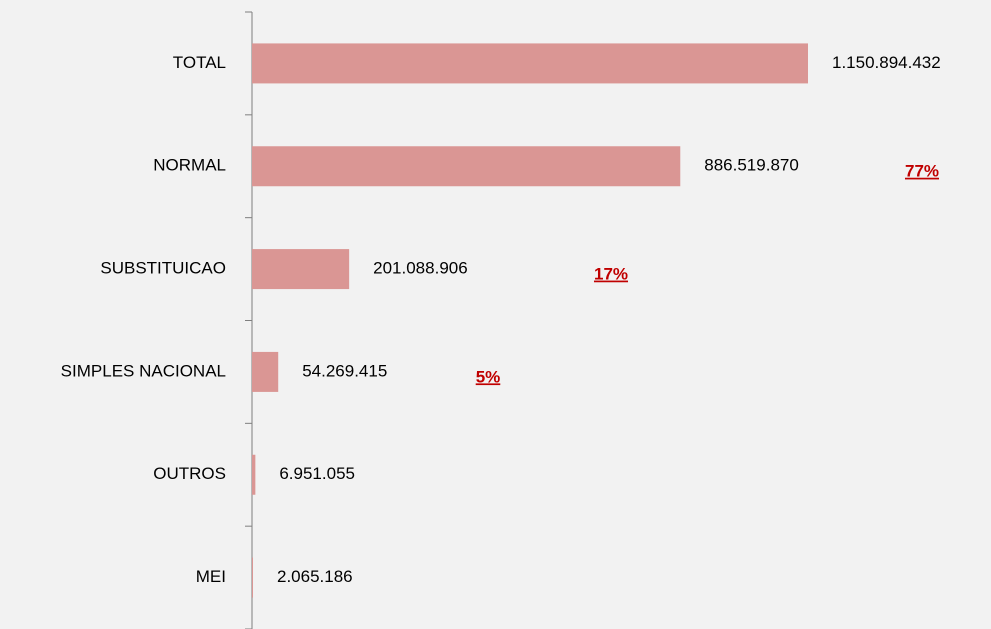 The image size is (991, 629). What do you see at coordinates (922, 171) in the screenshot?
I see `share-annotation: 77%` at bounding box center [922, 171].